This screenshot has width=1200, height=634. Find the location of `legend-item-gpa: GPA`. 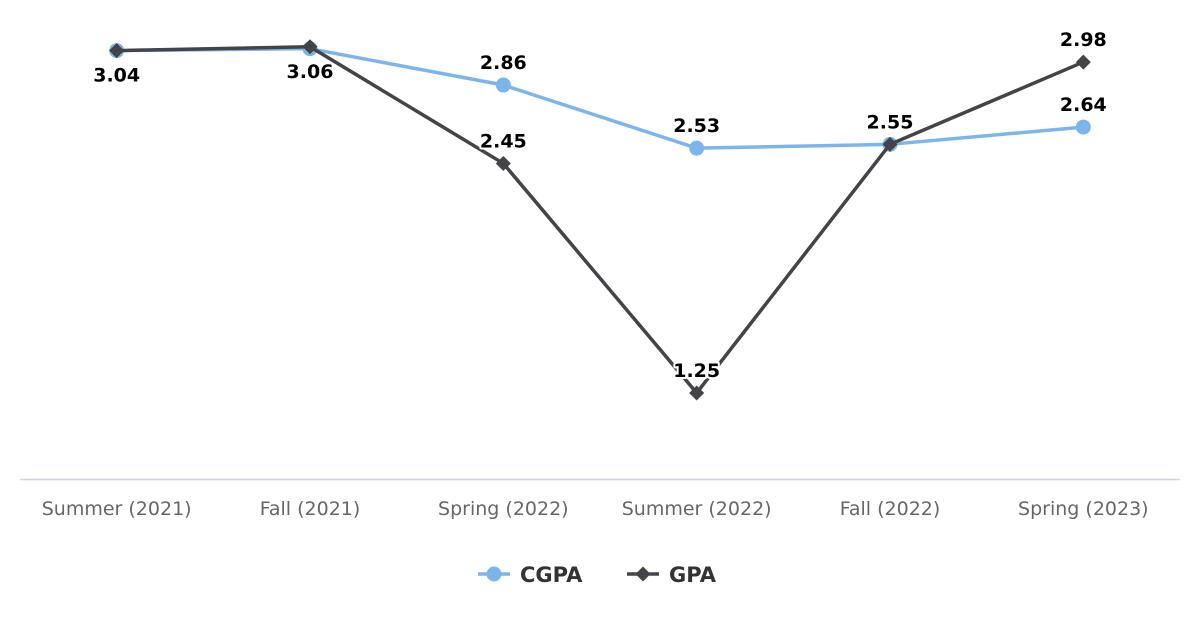

legend-item-gpa: GPA is located at coordinates (672, 575).